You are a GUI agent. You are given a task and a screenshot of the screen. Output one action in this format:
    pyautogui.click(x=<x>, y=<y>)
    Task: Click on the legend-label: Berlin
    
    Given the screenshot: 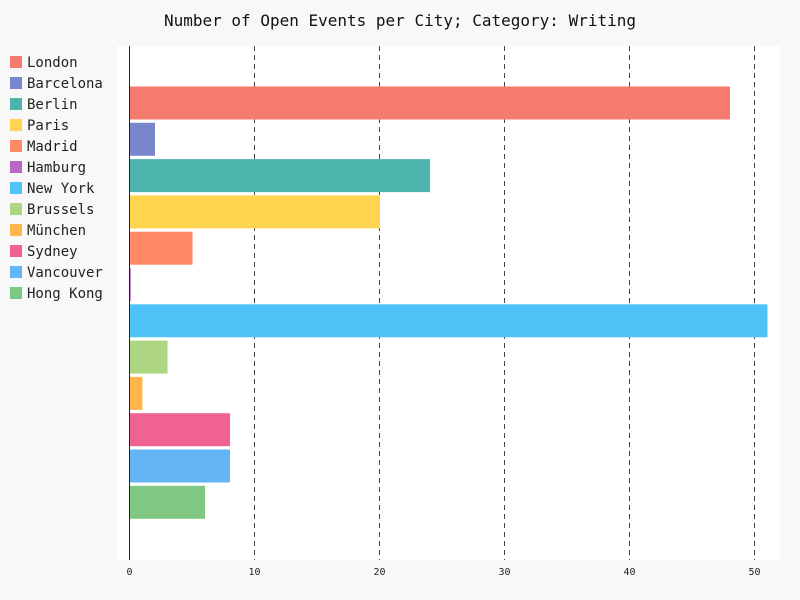 What is the action you would take?
    pyautogui.click(x=52, y=105)
    